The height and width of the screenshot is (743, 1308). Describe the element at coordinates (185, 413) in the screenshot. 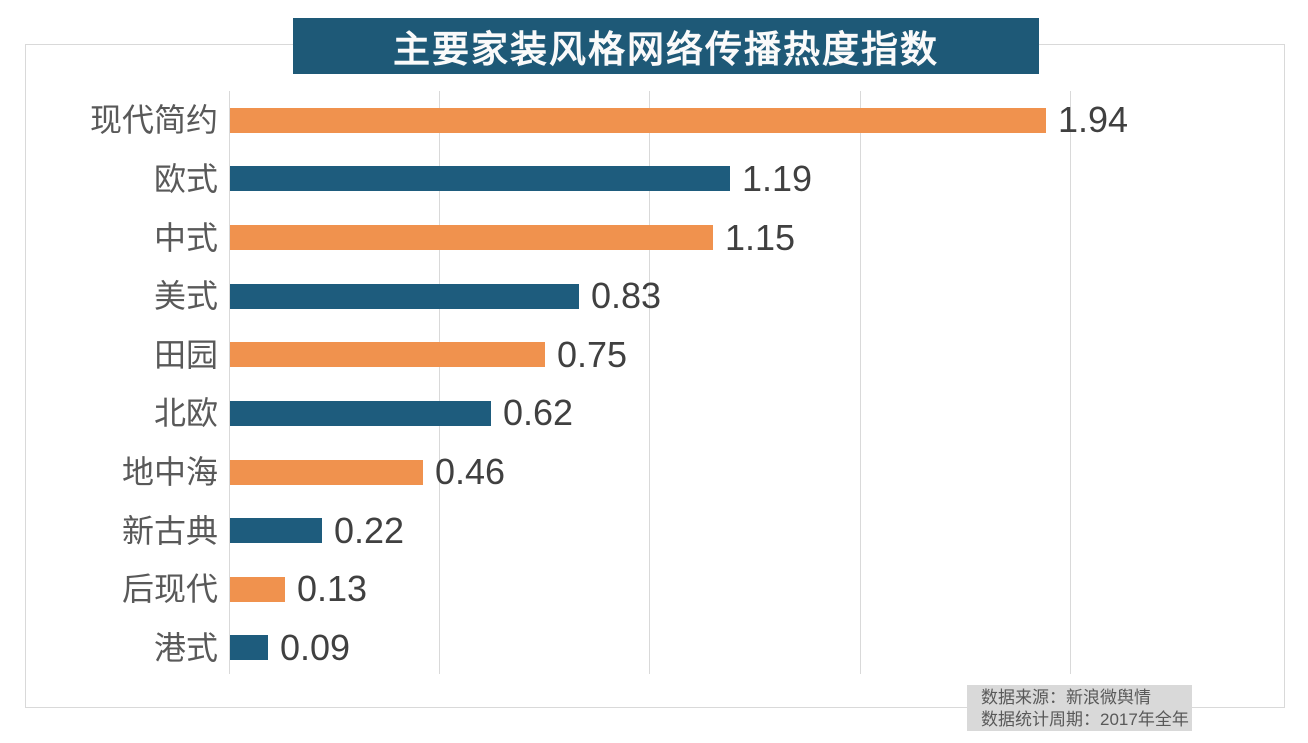

I see `category-label: 北欧` at that location.